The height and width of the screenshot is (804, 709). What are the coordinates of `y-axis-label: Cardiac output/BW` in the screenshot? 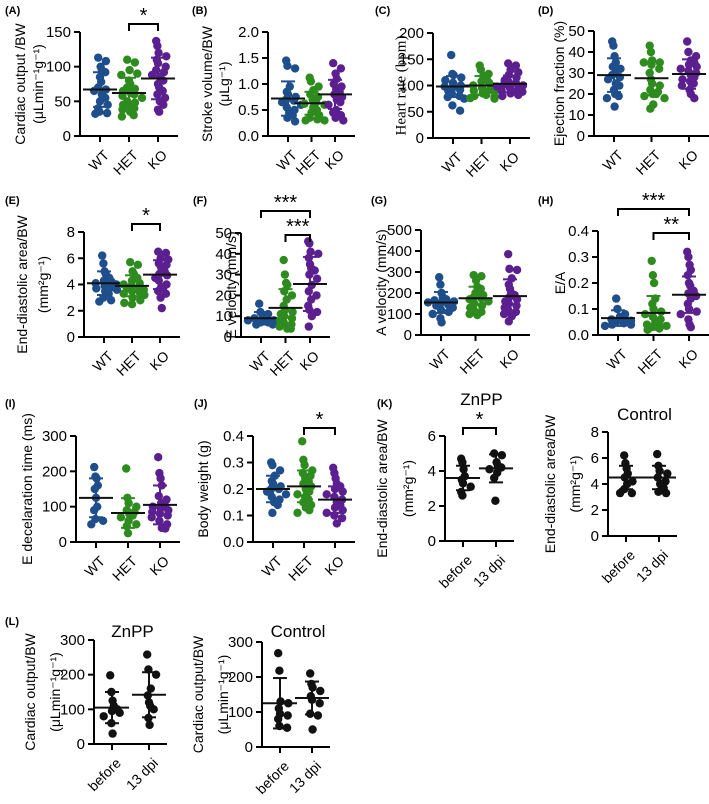 It's located at (198, 694).